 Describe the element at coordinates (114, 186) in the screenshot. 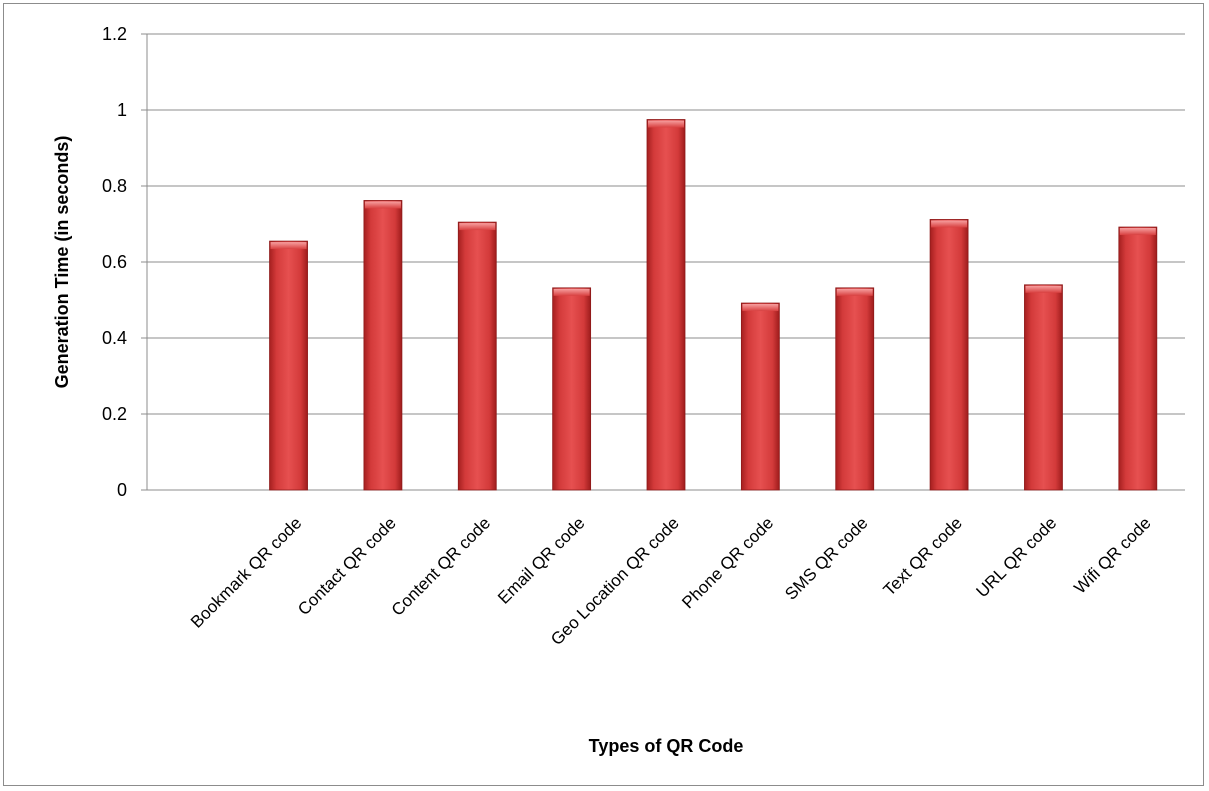

I see `y-tick-label: 0.8` at that location.